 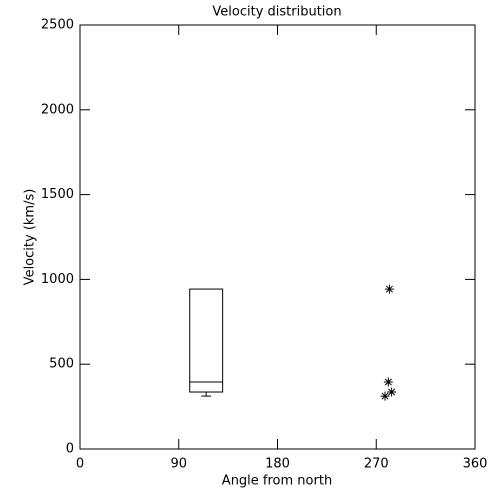 What do you see at coordinates (57, 194) in the screenshot?
I see `y-tick-label: 1500` at bounding box center [57, 194].